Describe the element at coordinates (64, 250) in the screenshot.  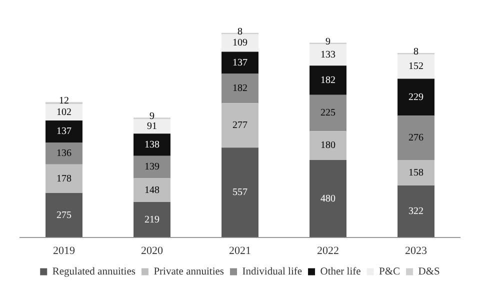
I see `x-tick-label: 2019` at that location.